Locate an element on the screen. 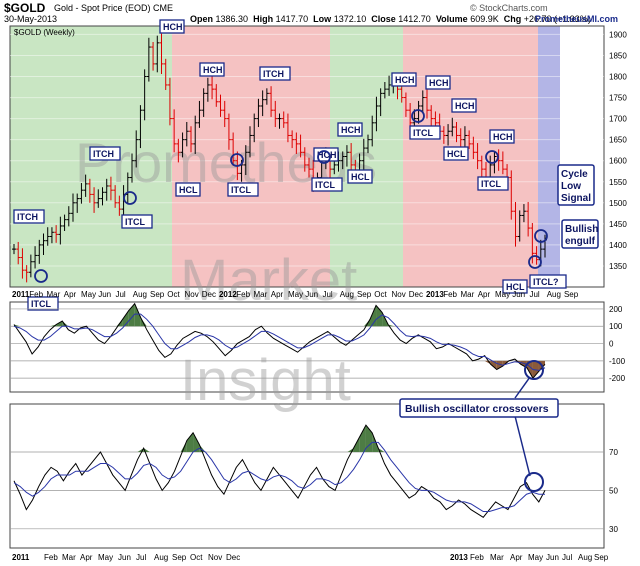  price-tick-label: 1700 is located at coordinates (618, 119).